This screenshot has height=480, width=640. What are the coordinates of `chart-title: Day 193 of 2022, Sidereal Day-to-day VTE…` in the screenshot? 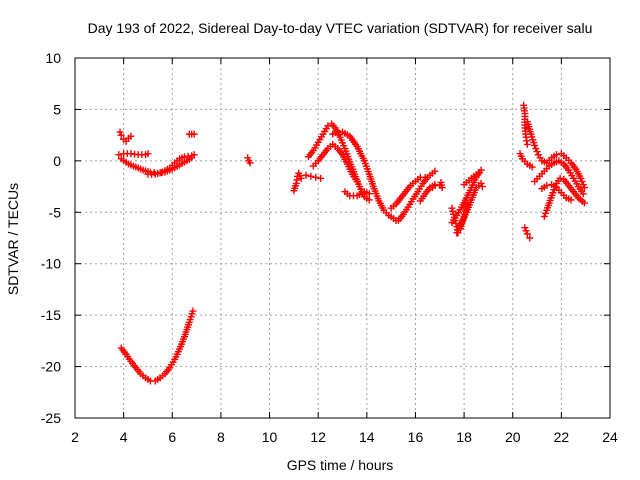 It's located at (340, 28).